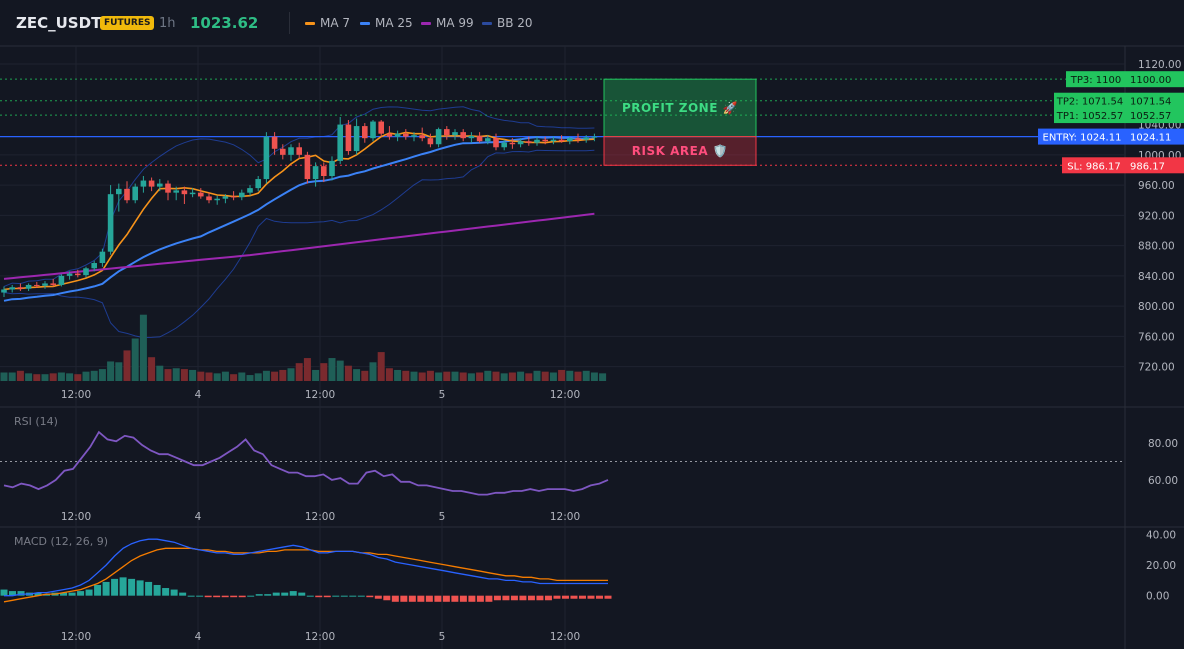 This screenshot has height=649, width=1184. What do you see at coordinates (36, 421) in the screenshot?
I see `rsi-title: RSI (14)` at bounding box center [36, 421].